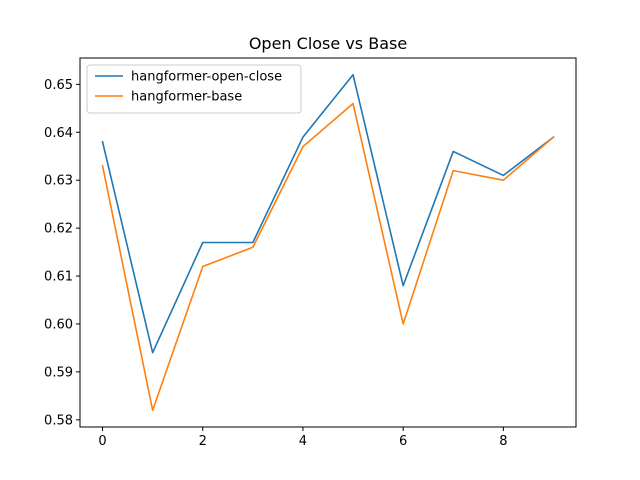  I want to click on y-tick-label: 0.61, so click(58, 277).